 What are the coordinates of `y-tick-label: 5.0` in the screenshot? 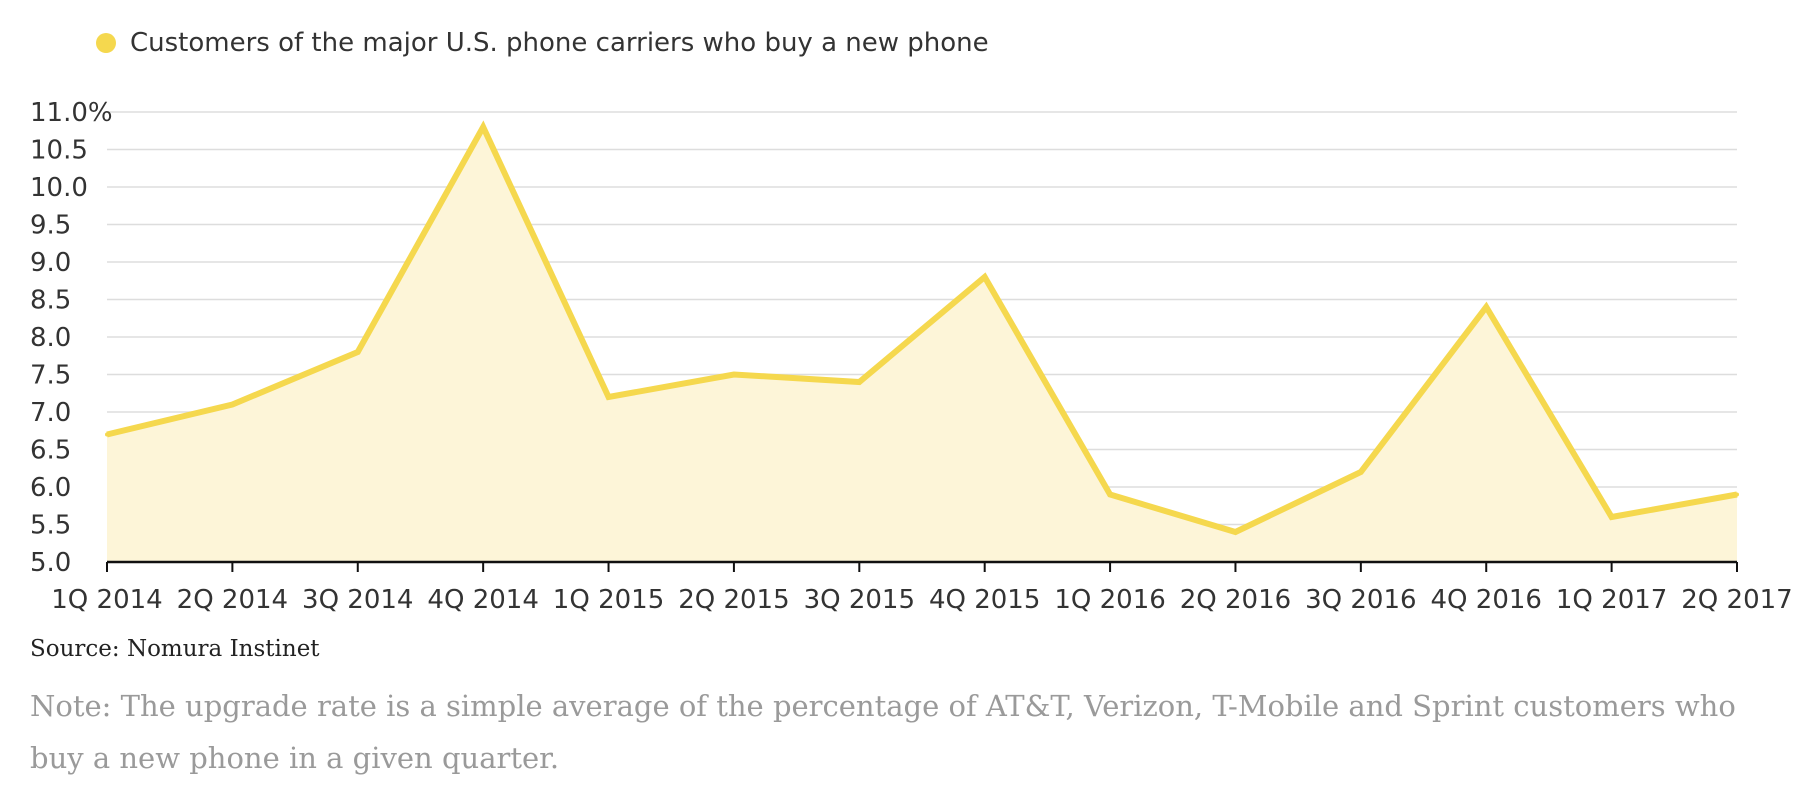 It's located at (50, 563).